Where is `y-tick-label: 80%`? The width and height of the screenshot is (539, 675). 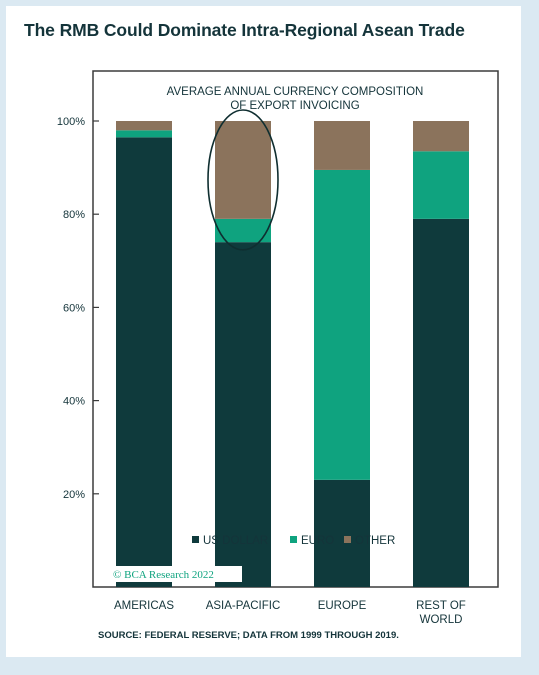 y-tick-label: 80% is located at coordinates (74, 215).